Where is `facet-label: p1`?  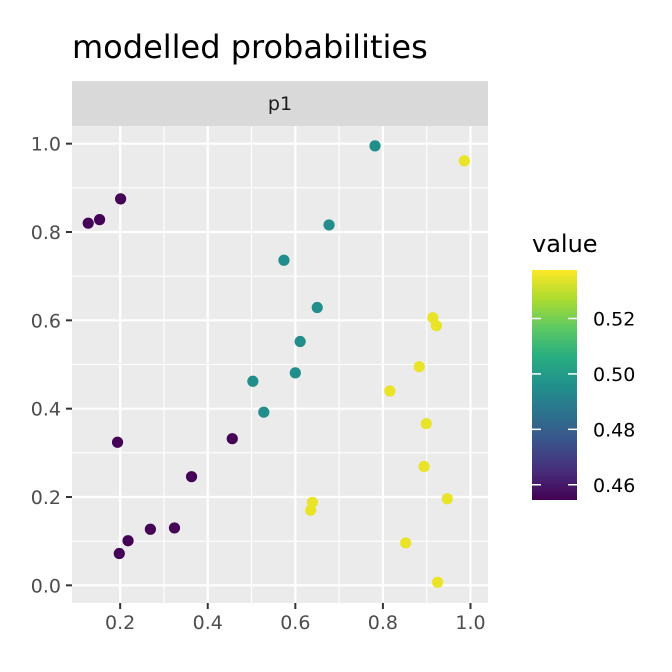 facet-label: p1 is located at coordinates (280, 104).